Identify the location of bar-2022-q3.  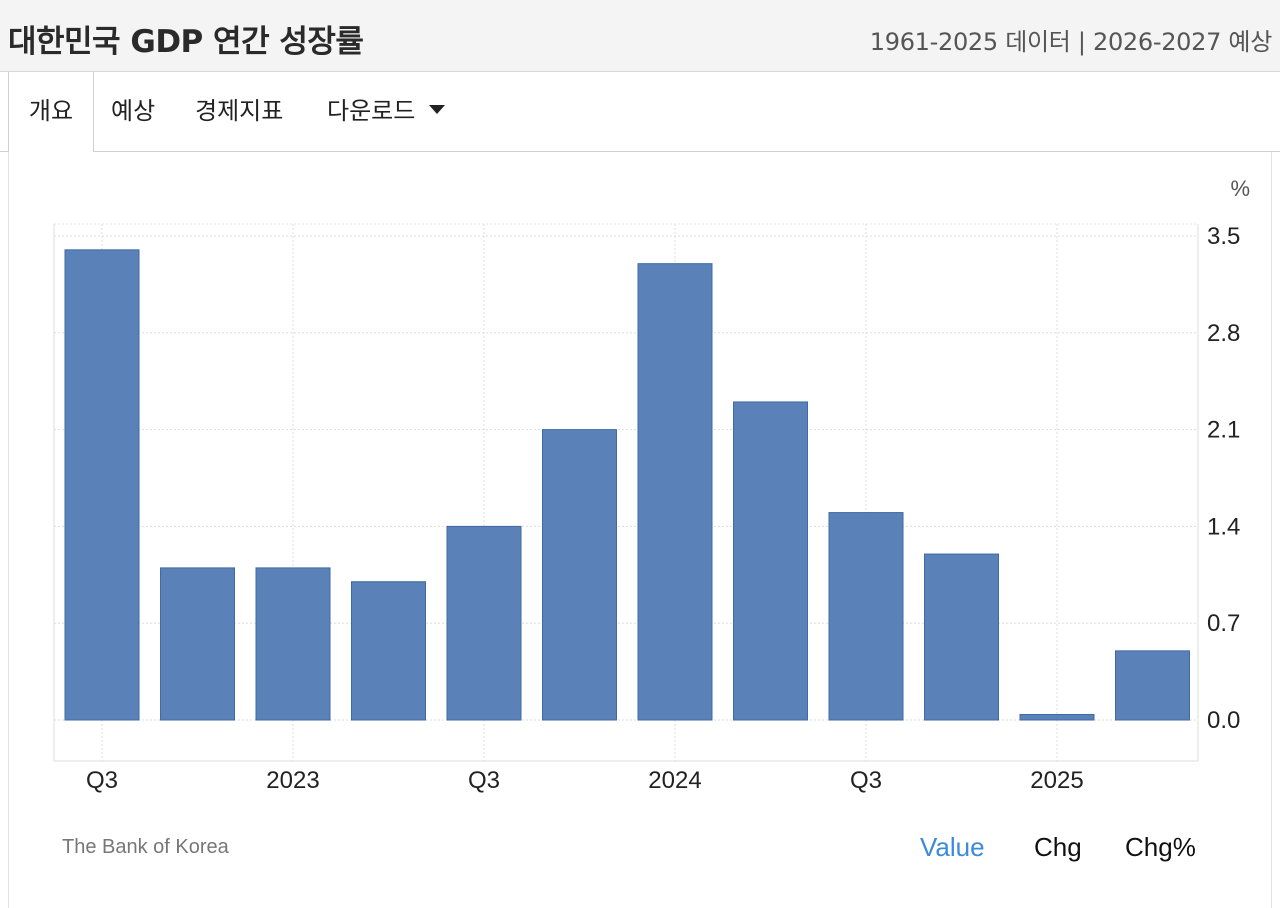
(102, 485).